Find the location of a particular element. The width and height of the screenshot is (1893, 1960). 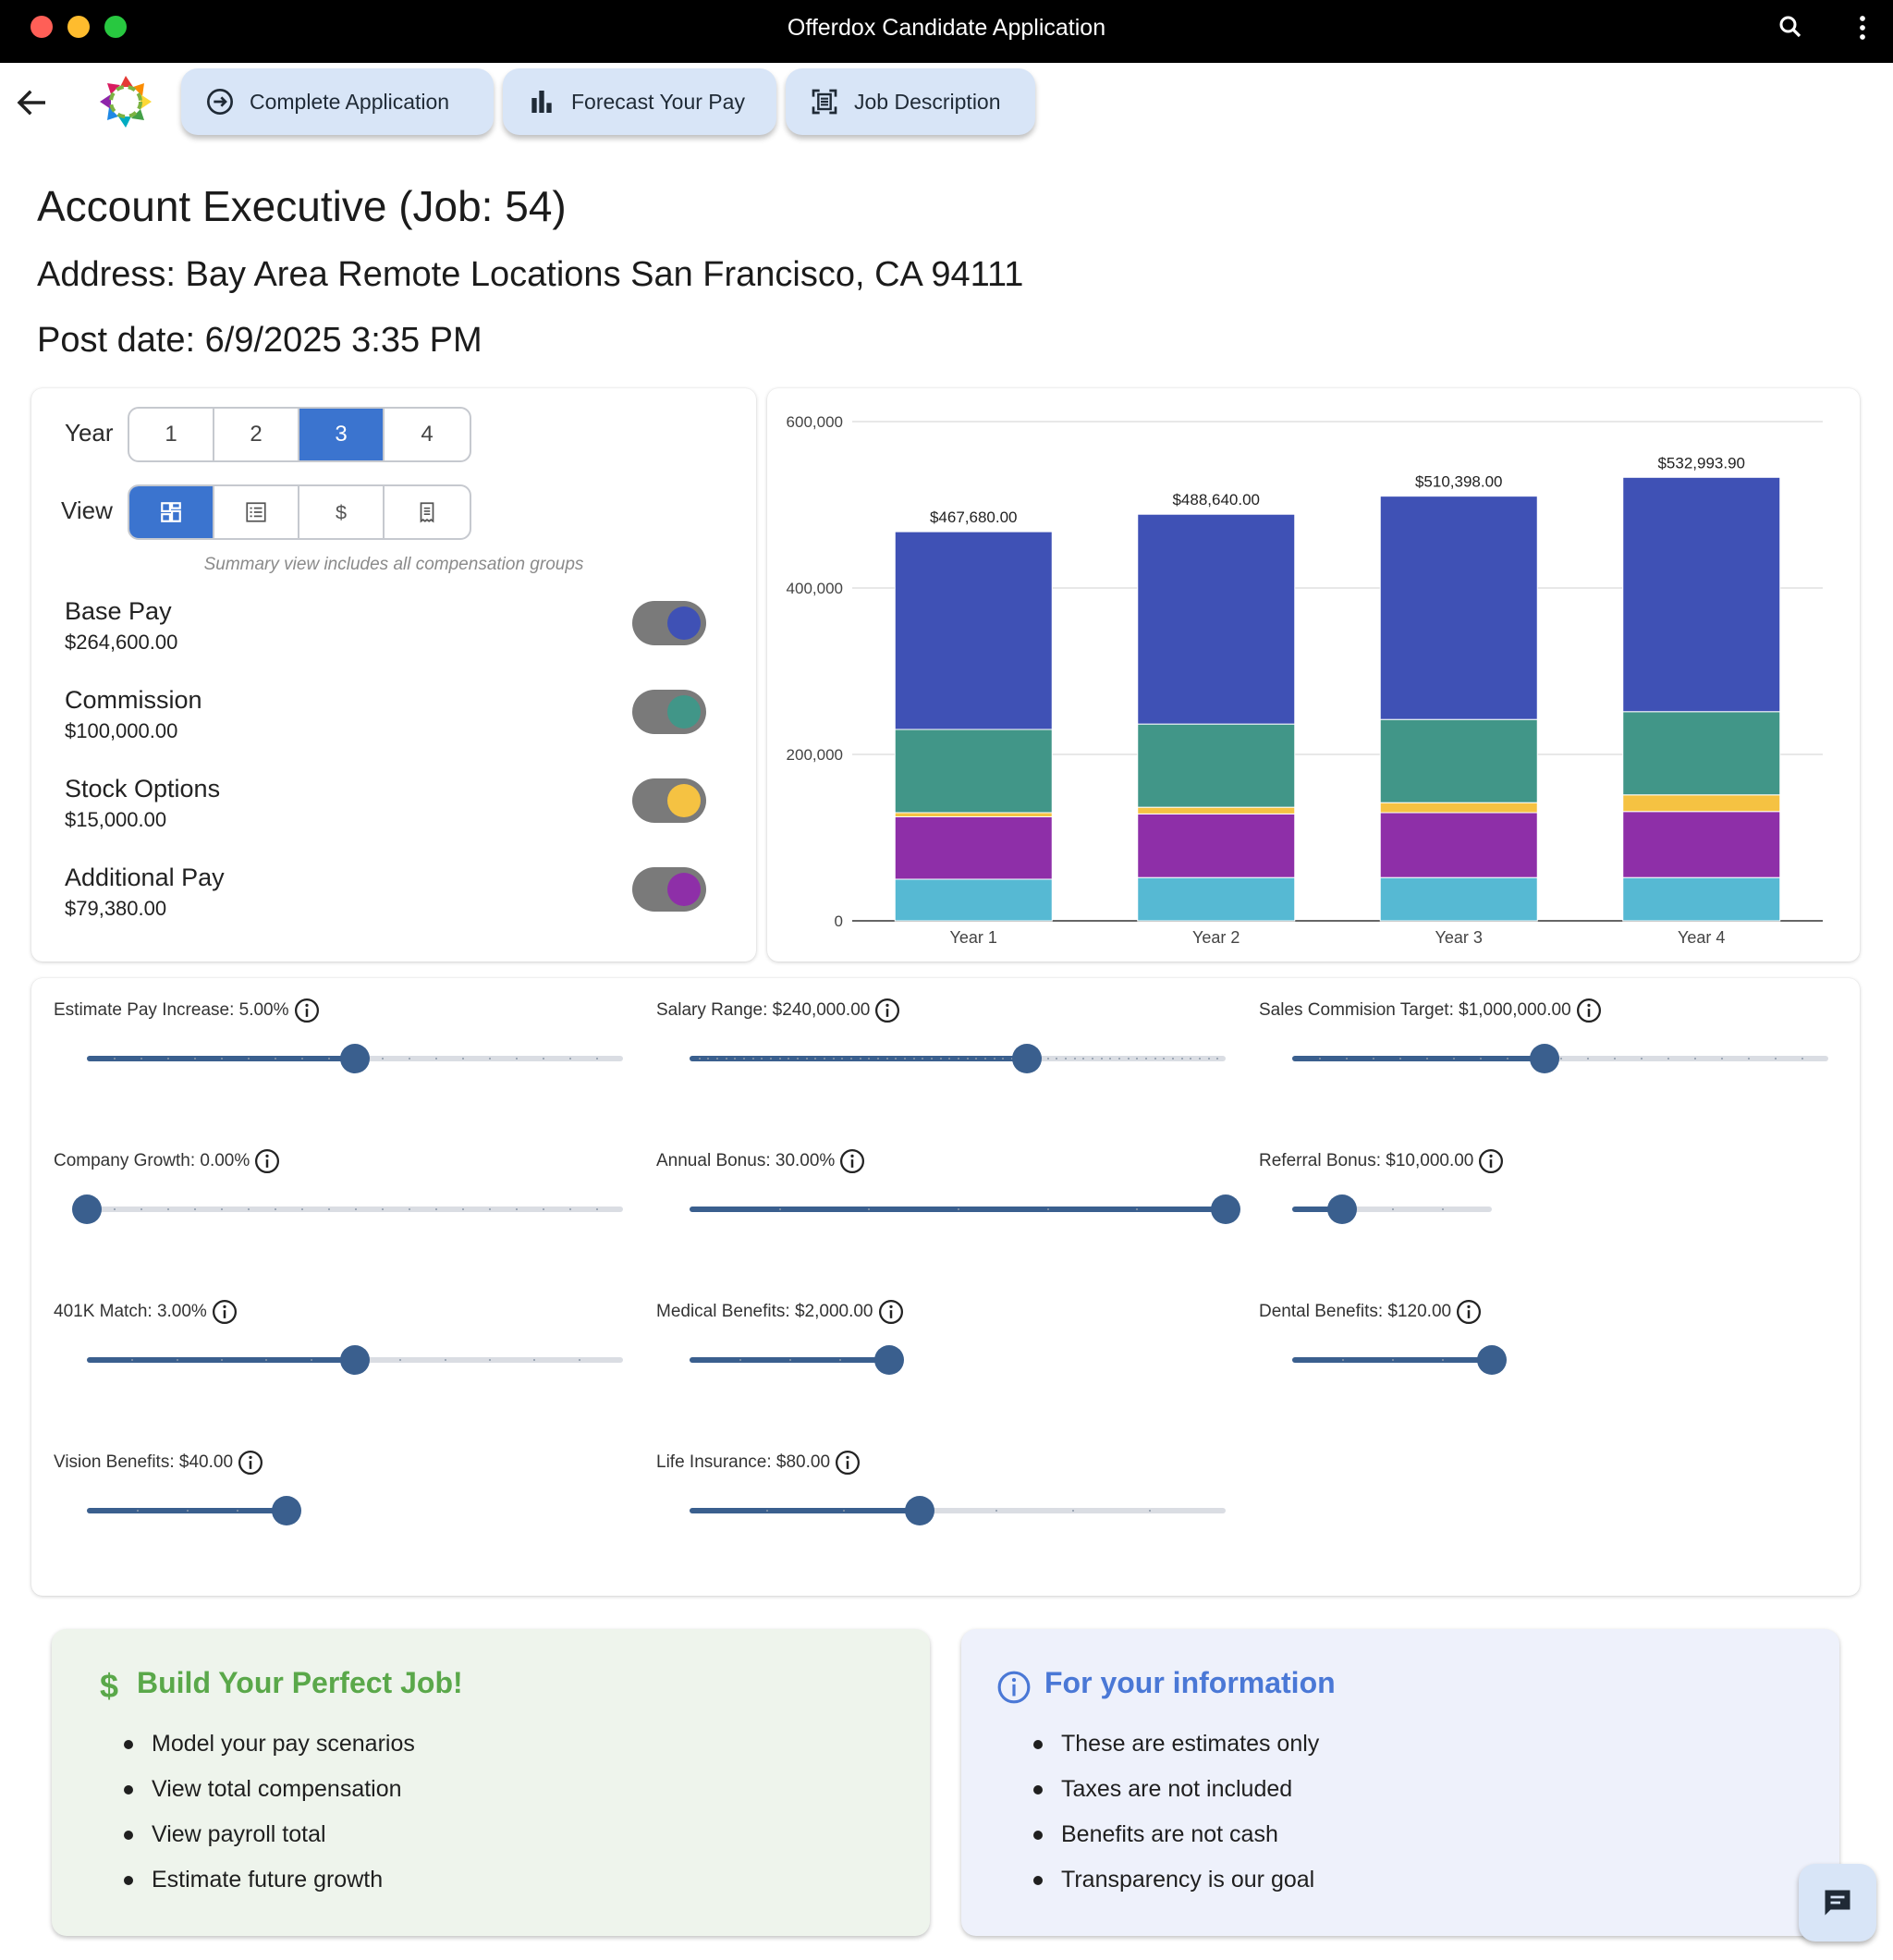

year-option-3: 3 is located at coordinates (342, 435).